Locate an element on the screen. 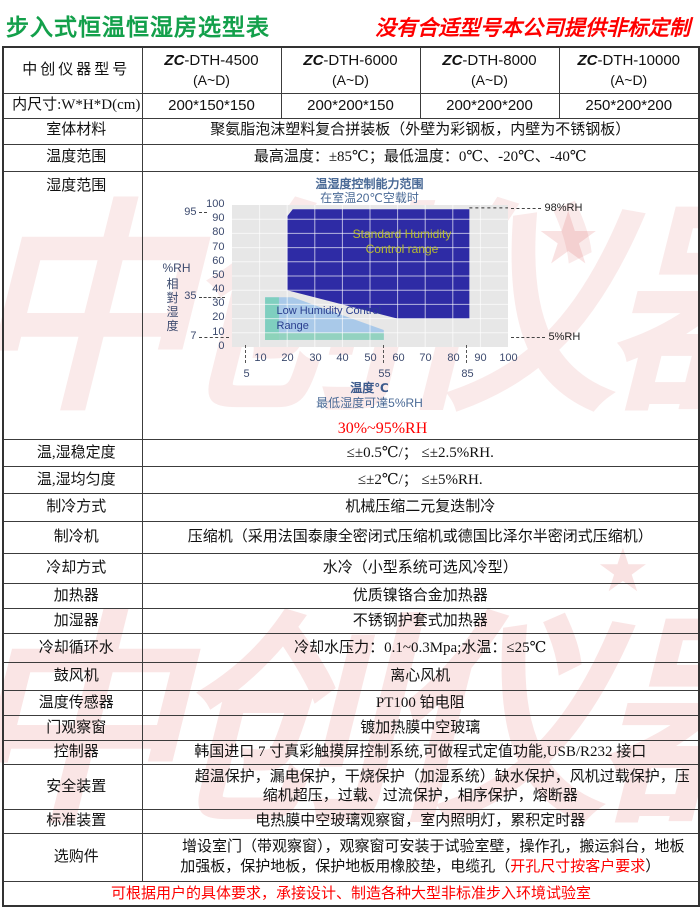 Image resolution: width=700 pixels, height=908 pixels. row-label: 室体材料 is located at coordinates (72, 131).